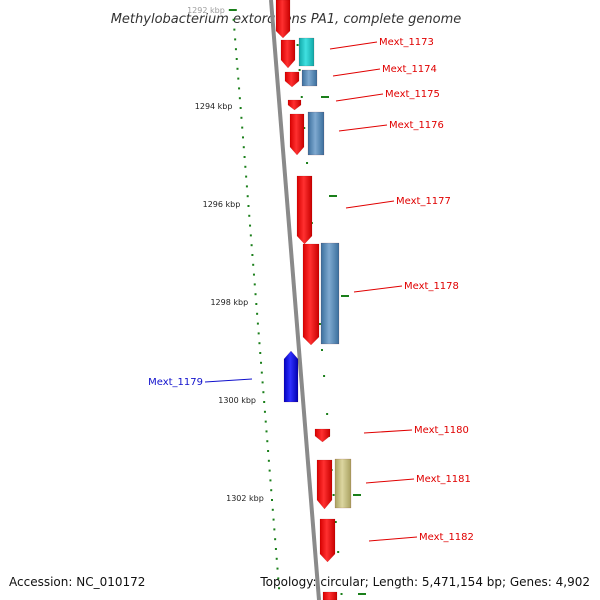 This screenshot has height=600, width=600. What do you see at coordinates (441, 430) in the screenshot?
I see `gene-label: Mext_1180` at bounding box center [441, 430].